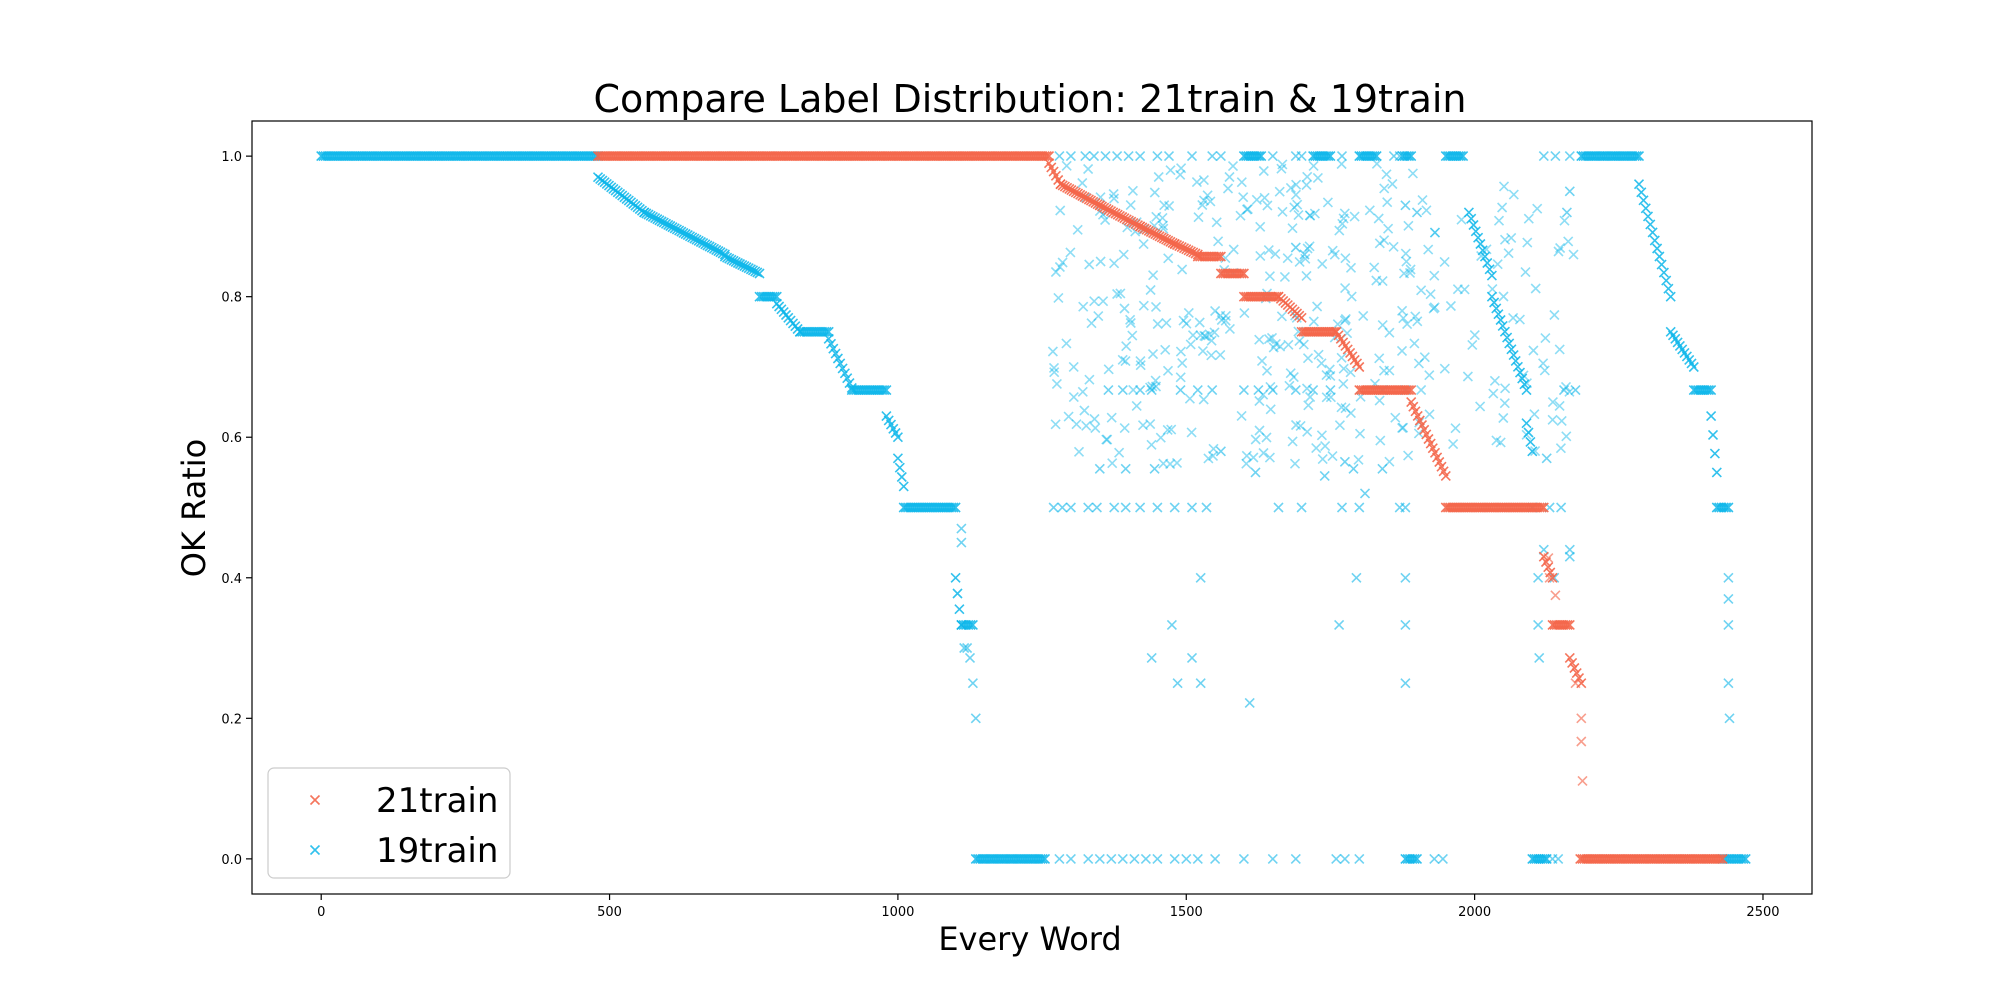  I want to click on y-tick-label: 0.4, so click(231, 579).